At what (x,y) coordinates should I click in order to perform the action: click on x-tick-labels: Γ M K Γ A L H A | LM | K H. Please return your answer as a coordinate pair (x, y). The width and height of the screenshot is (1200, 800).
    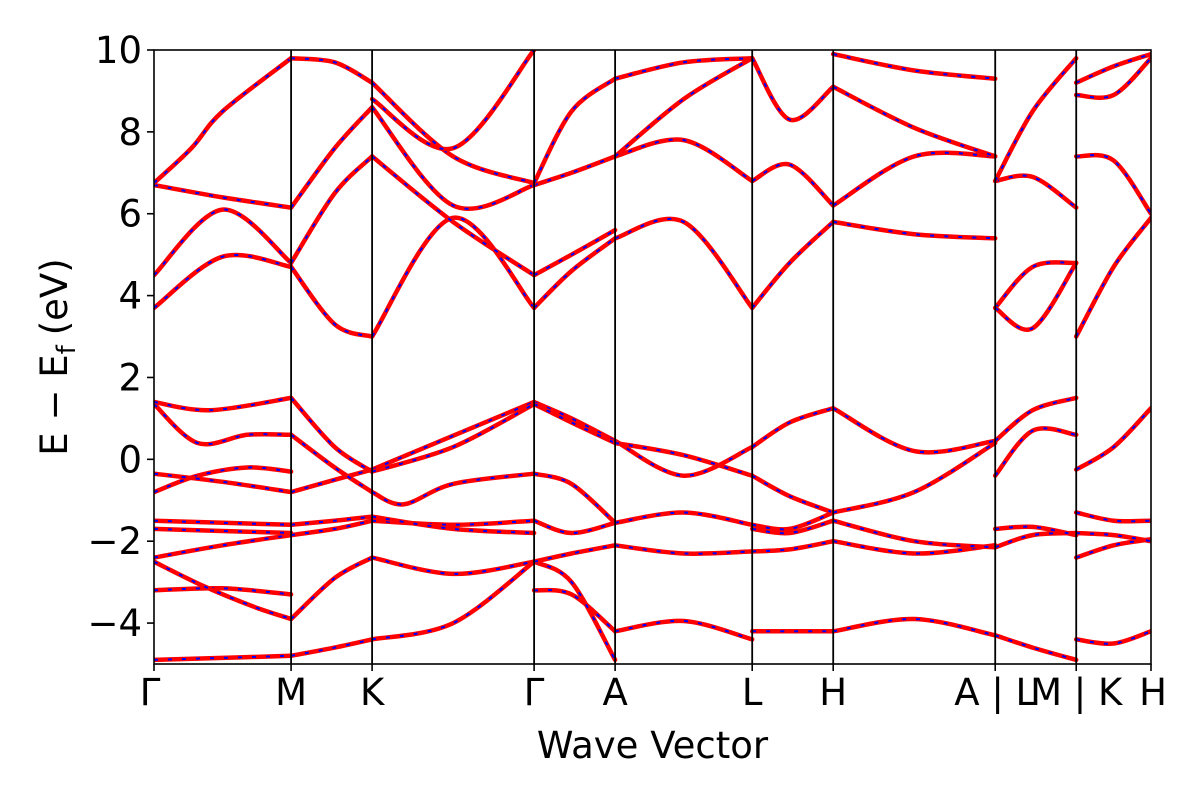
    Looking at the image, I should click on (653, 689).